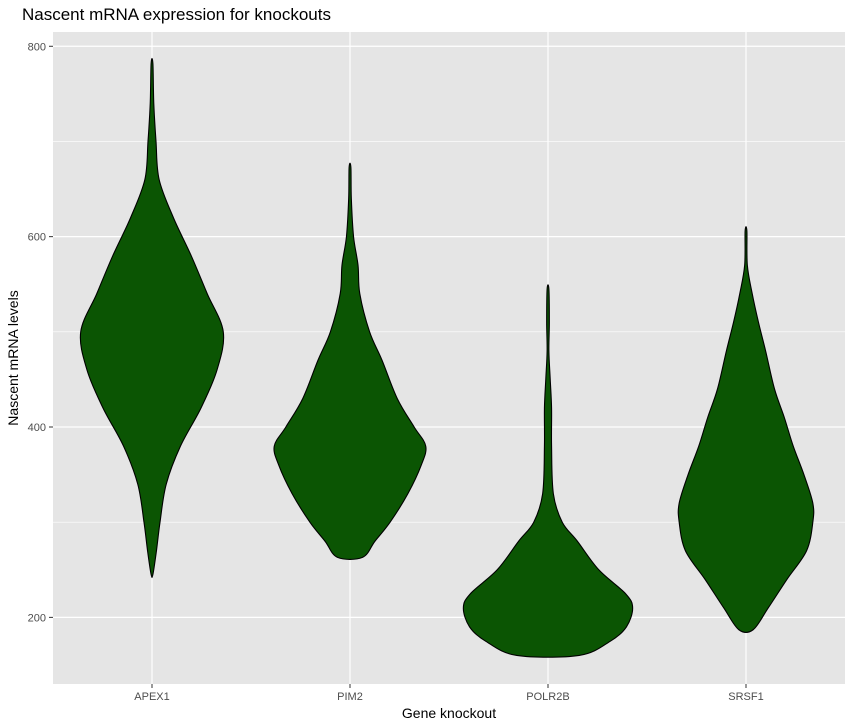  What do you see at coordinates (37, 428) in the screenshot?
I see `y-tick-label: 400` at bounding box center [37, 428].